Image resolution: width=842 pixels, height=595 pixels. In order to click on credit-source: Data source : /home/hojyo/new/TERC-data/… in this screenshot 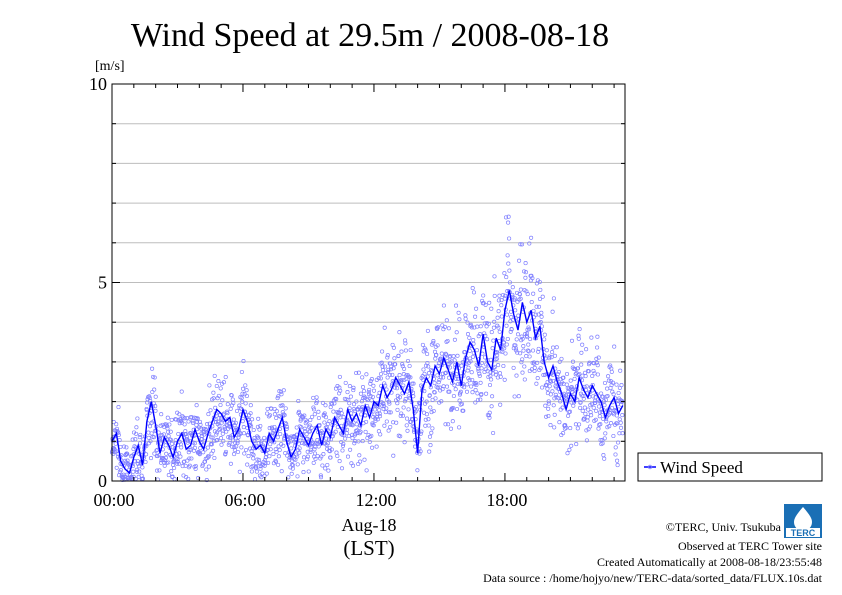, I will do `click(653, 578)`.